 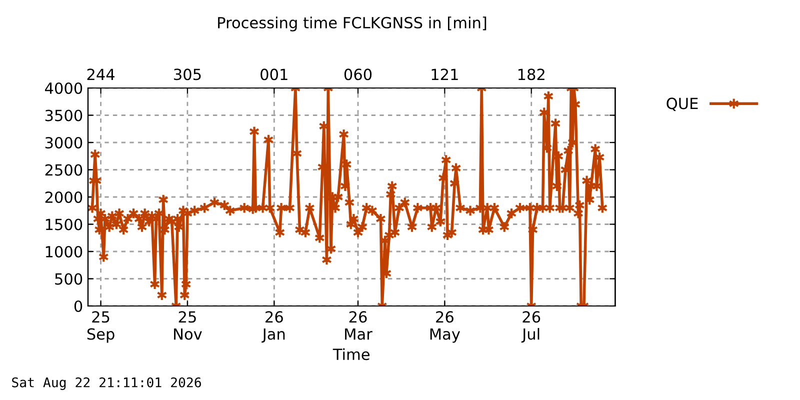 I want to click on y-tick-label: 2500, so click(x=63, y=170).